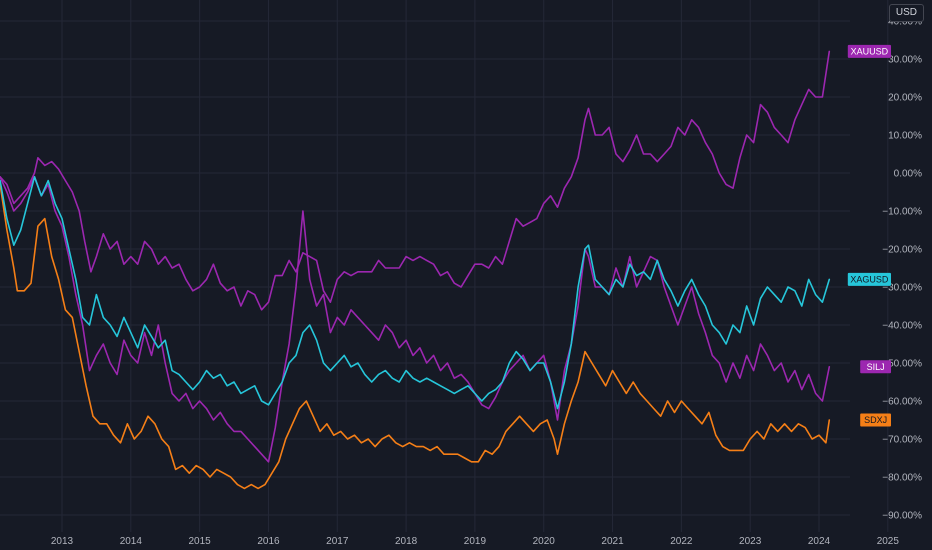 This screenshot has height=550, width=932. What do you see at coordinates (902, 250) in the screenshot?
I see `y-tick-label: −20.00%` at bounding box center [902, 250].